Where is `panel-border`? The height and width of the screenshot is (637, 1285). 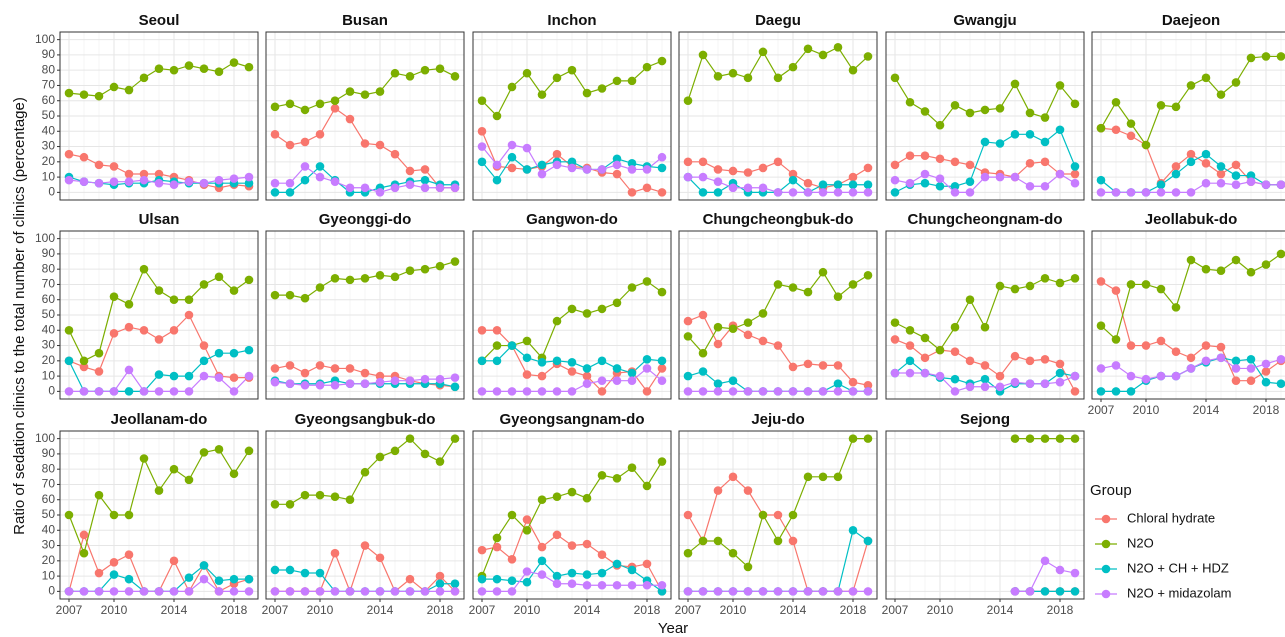
panel-border is located at coordinates (159, 315).